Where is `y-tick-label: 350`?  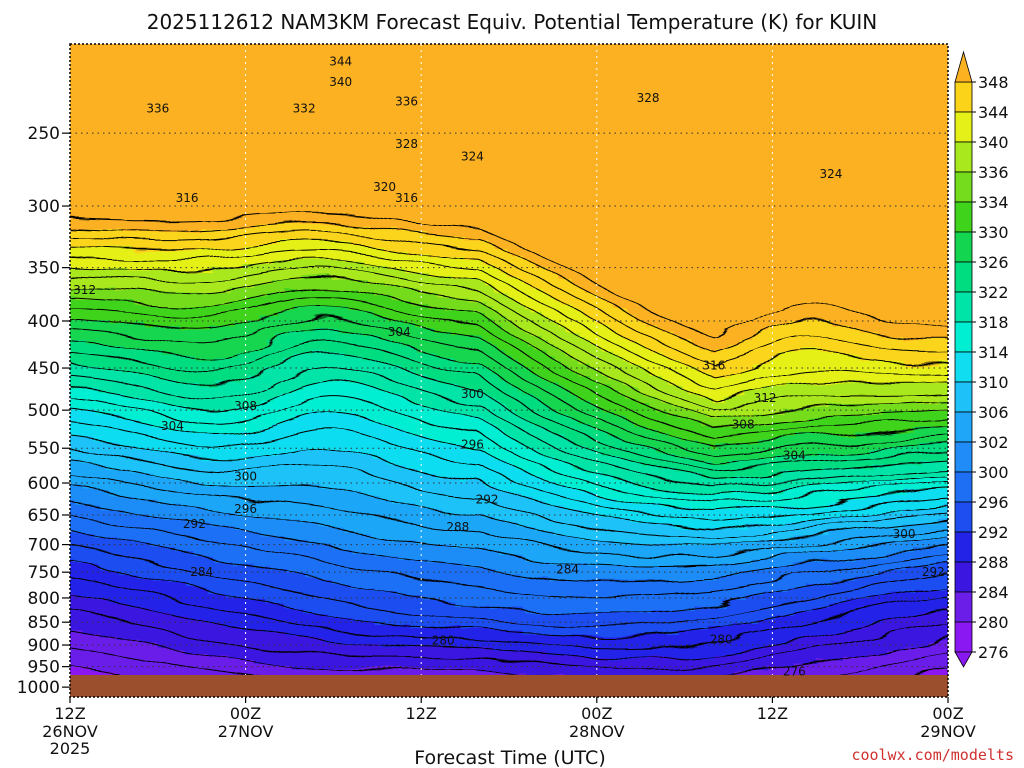 y-tick-label: 350 is located at coordinates (44, 269).